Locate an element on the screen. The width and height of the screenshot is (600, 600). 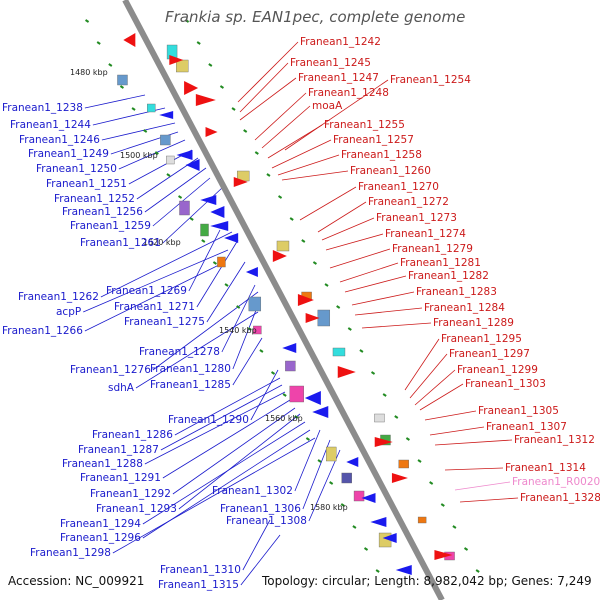
gene-label-left: Franean1_1285 is located at coordinates (190, 385).